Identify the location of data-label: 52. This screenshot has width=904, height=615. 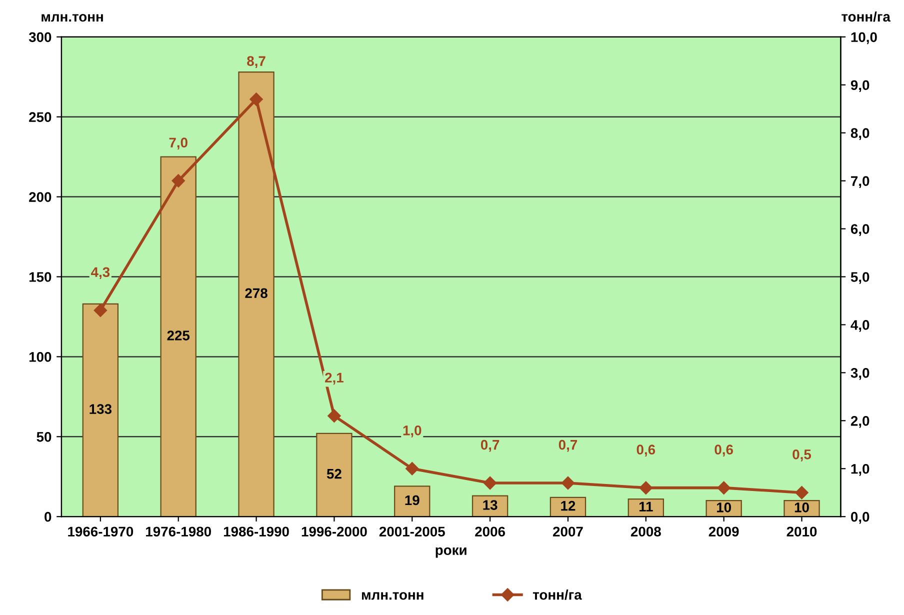
(334, 473).